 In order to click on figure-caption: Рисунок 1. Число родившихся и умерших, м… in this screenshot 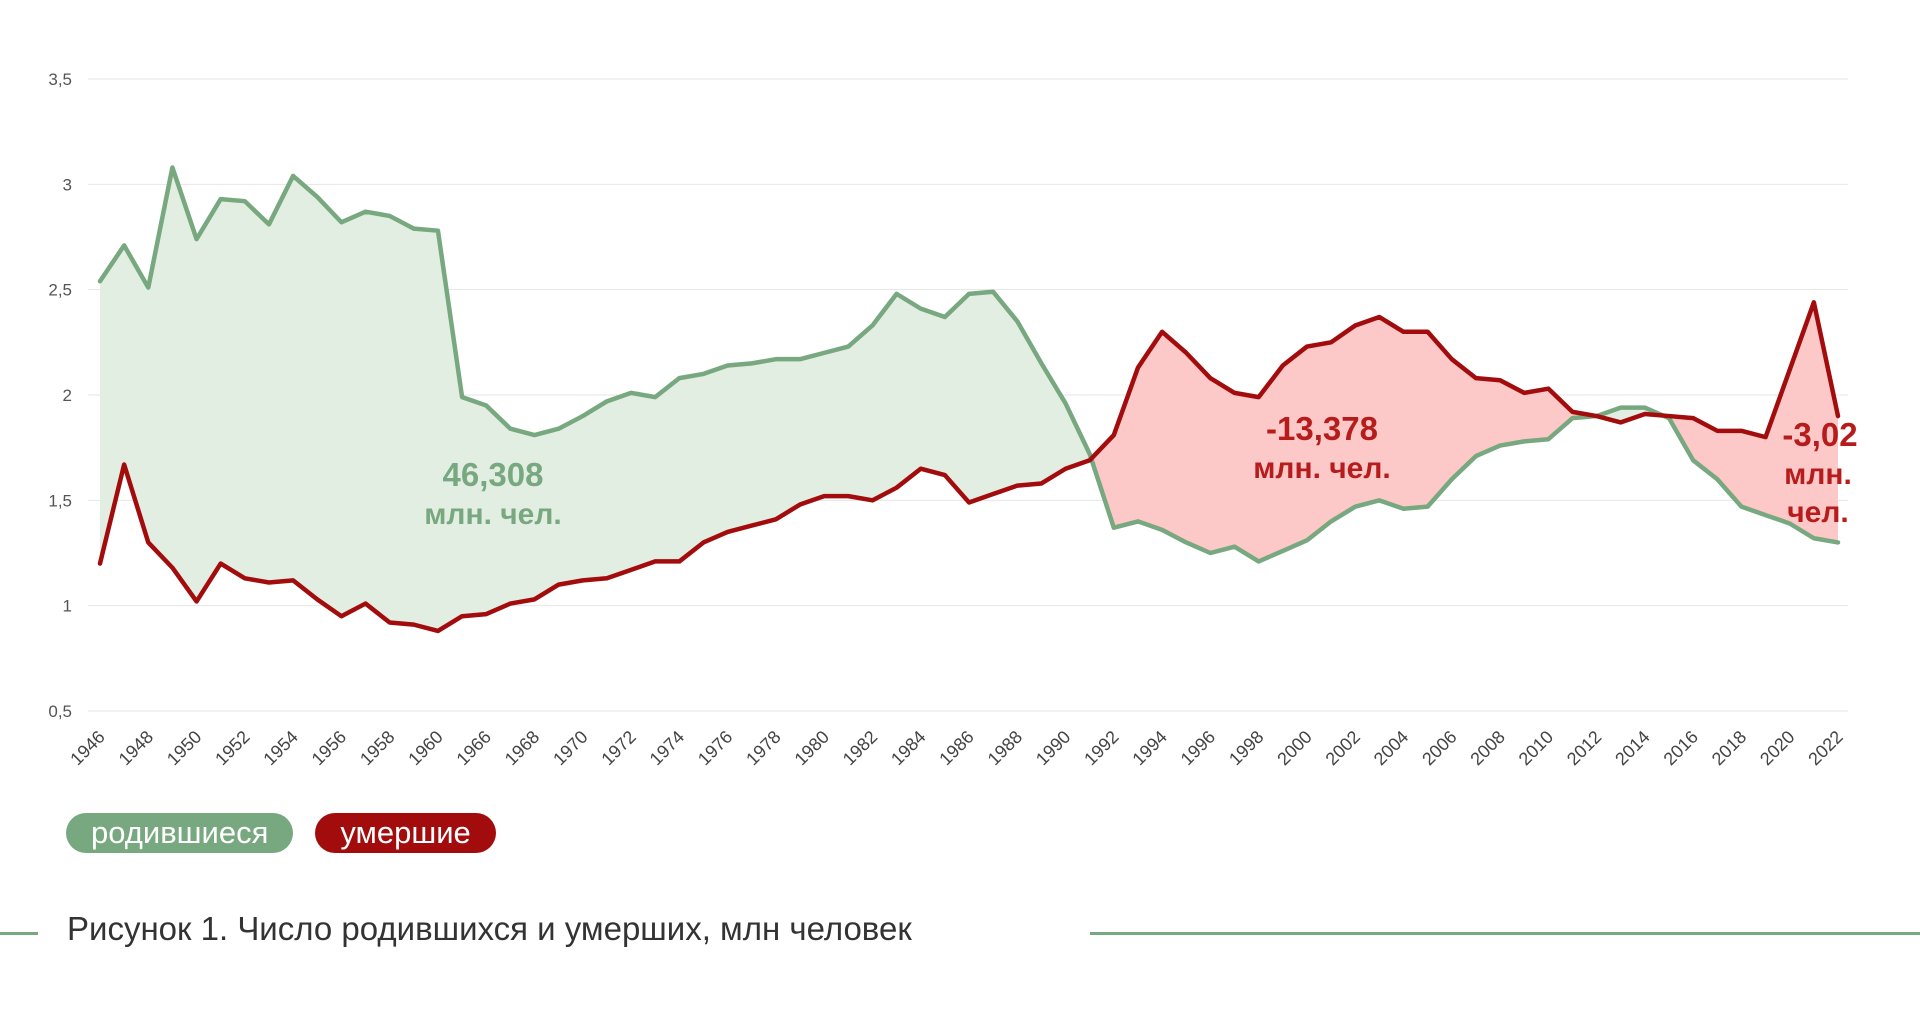, I will do `click(489, 928)`.